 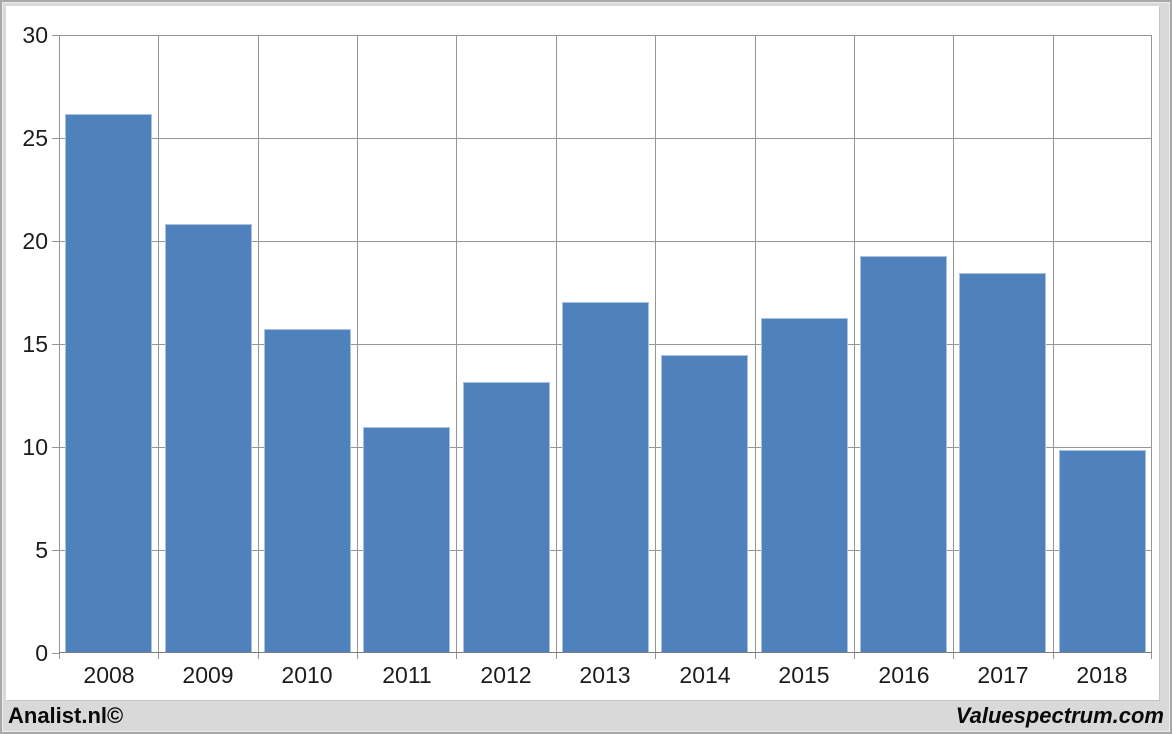 I want to click on footer-bar: Analist.nl© Valuespectrum.com, so click(x=586, y=716).